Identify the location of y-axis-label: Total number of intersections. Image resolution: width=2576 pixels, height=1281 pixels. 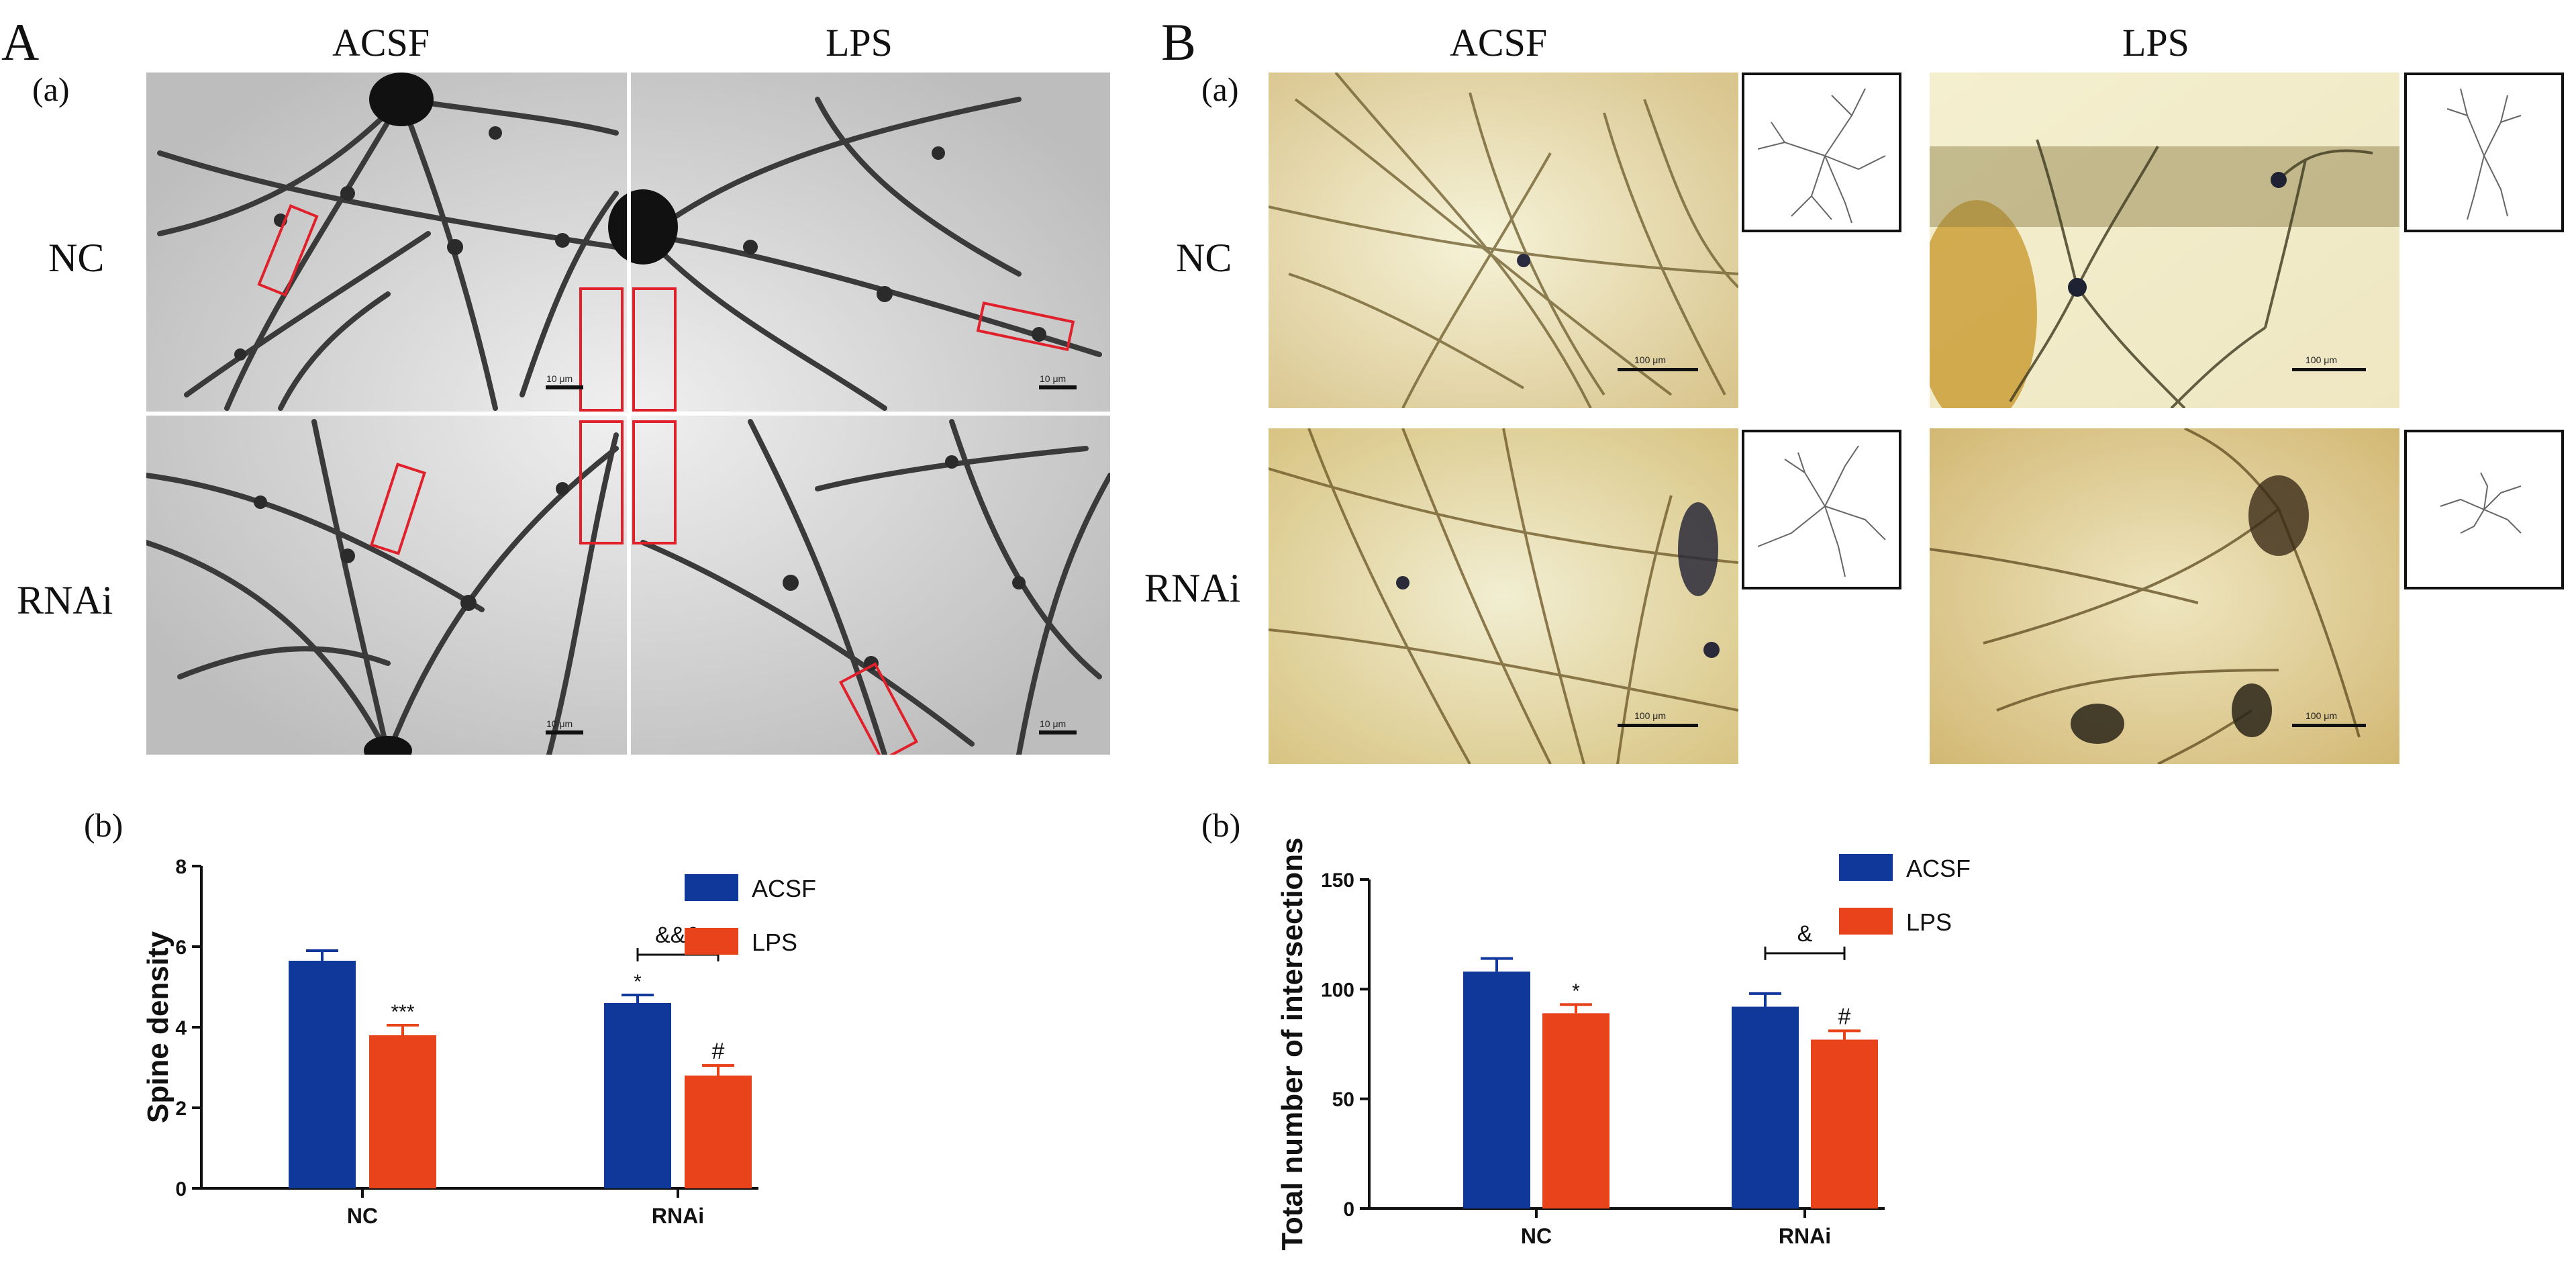
(1292, 1043).